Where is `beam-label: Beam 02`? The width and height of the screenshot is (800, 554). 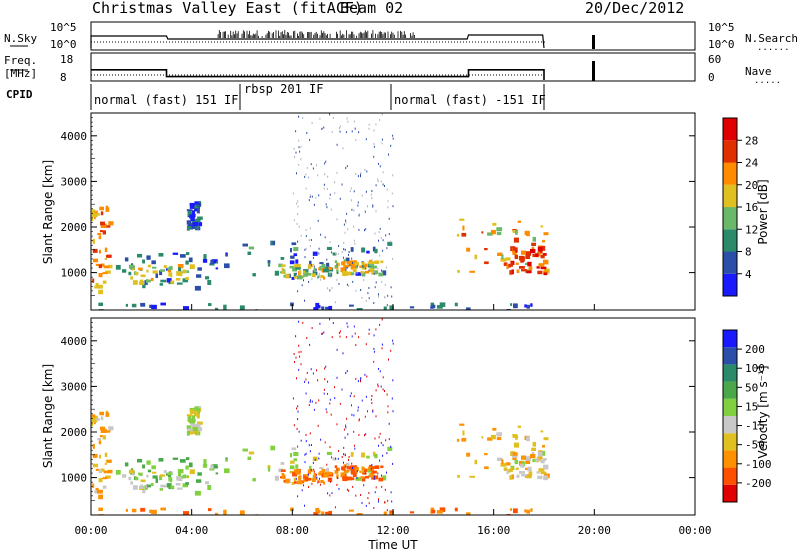
beam-label: Beam 02 is located at coordinates (371, 8).